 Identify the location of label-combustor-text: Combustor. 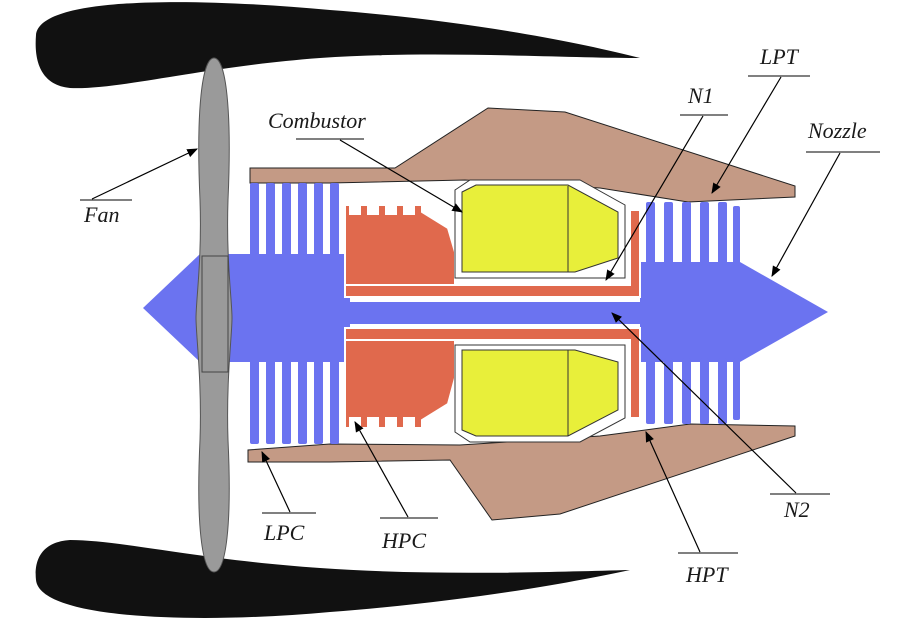
(317, 120).